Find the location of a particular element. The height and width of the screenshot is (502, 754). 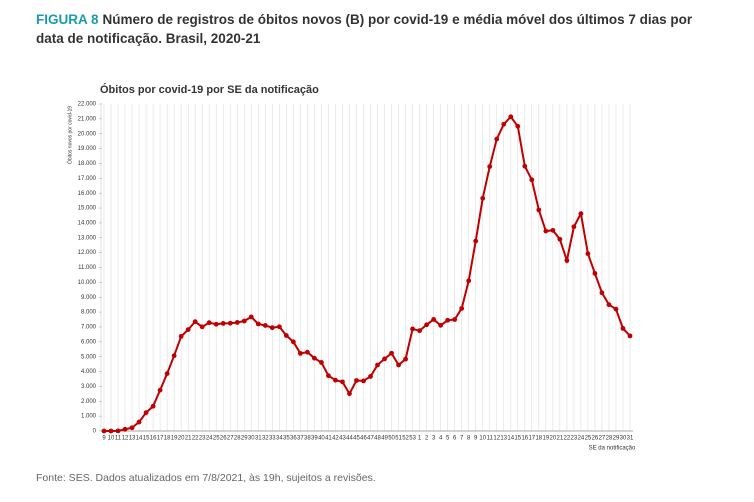

x-tick-label: 47 is located at coordinates (370, 439).